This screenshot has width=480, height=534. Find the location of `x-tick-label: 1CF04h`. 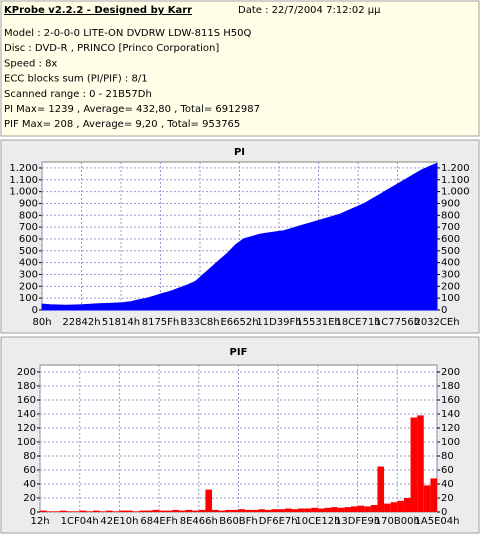

x-tick-label: 1CF04h is located at coordinates (80, 521).